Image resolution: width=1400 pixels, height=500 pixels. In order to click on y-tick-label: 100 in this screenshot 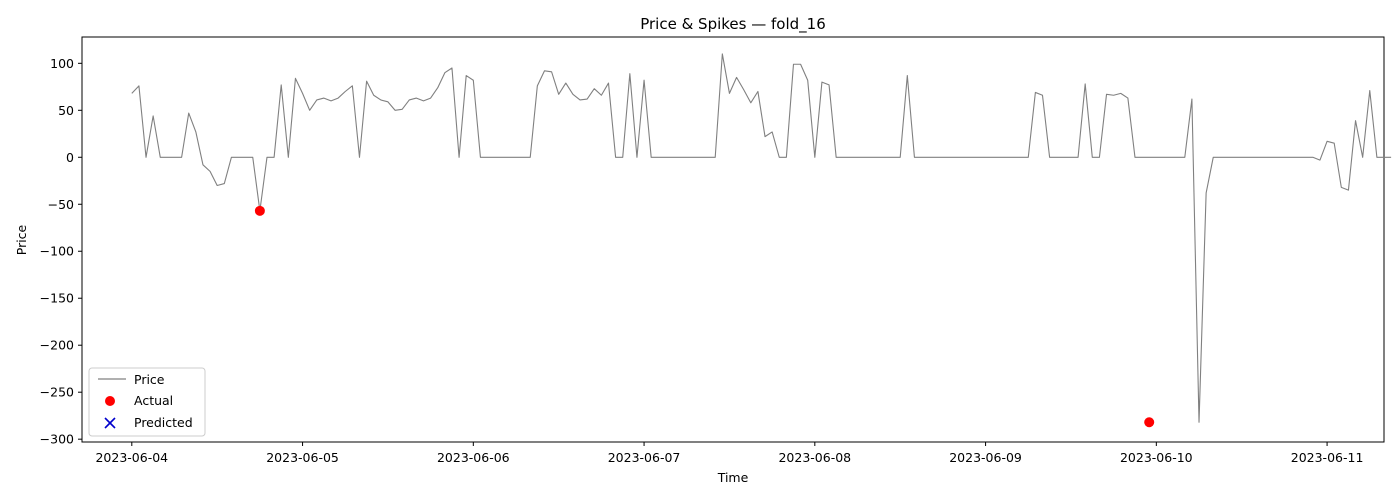, I will do `click(62, 63)`.